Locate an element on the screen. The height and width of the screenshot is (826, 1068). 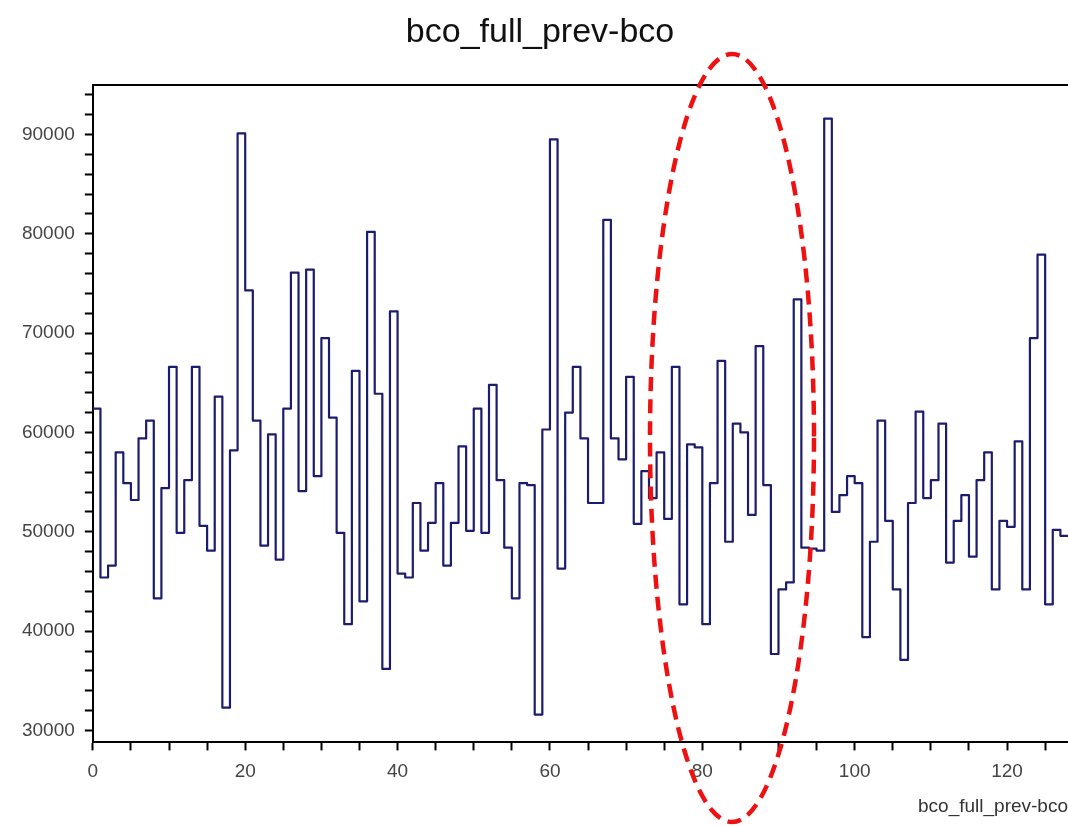
y-tick-label: 90000 is located at coordinates (48, 133).